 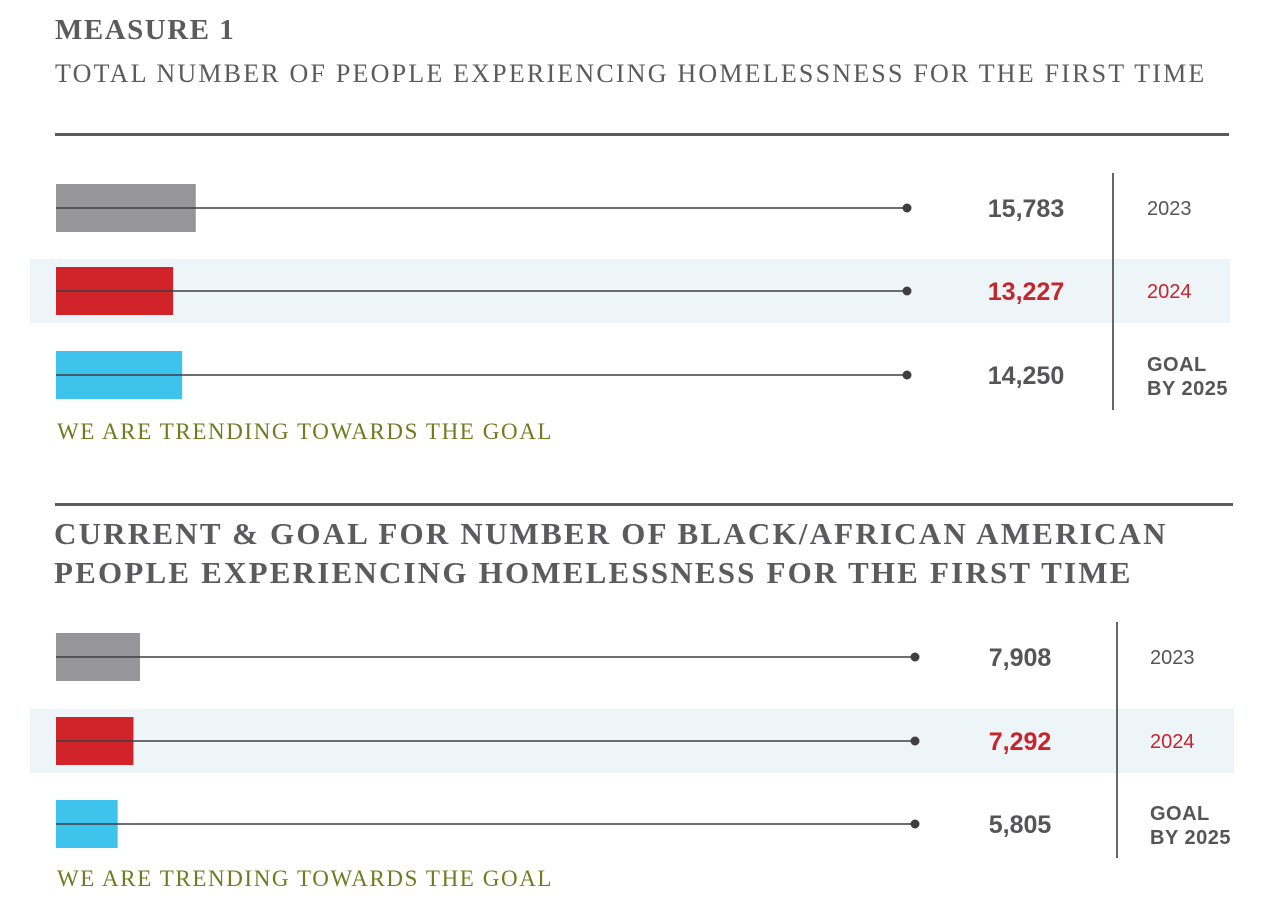 What do you see at coordinates (1026, 209) in the screenshot?
I see `value-label: 15,783` at bounding box center [1026, 209].